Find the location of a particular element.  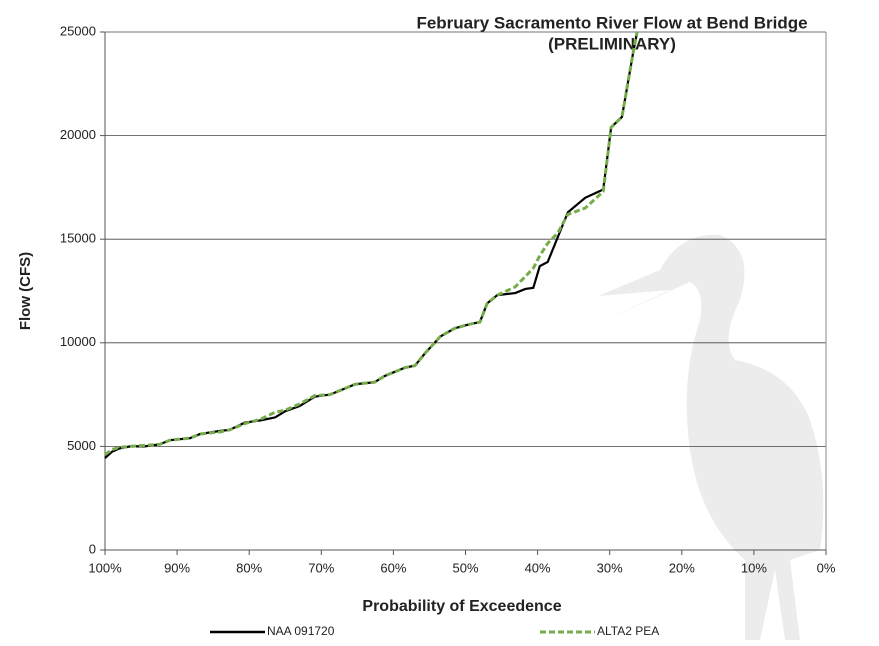

x-tick-label: 60% is located at coordinates (393, 567).